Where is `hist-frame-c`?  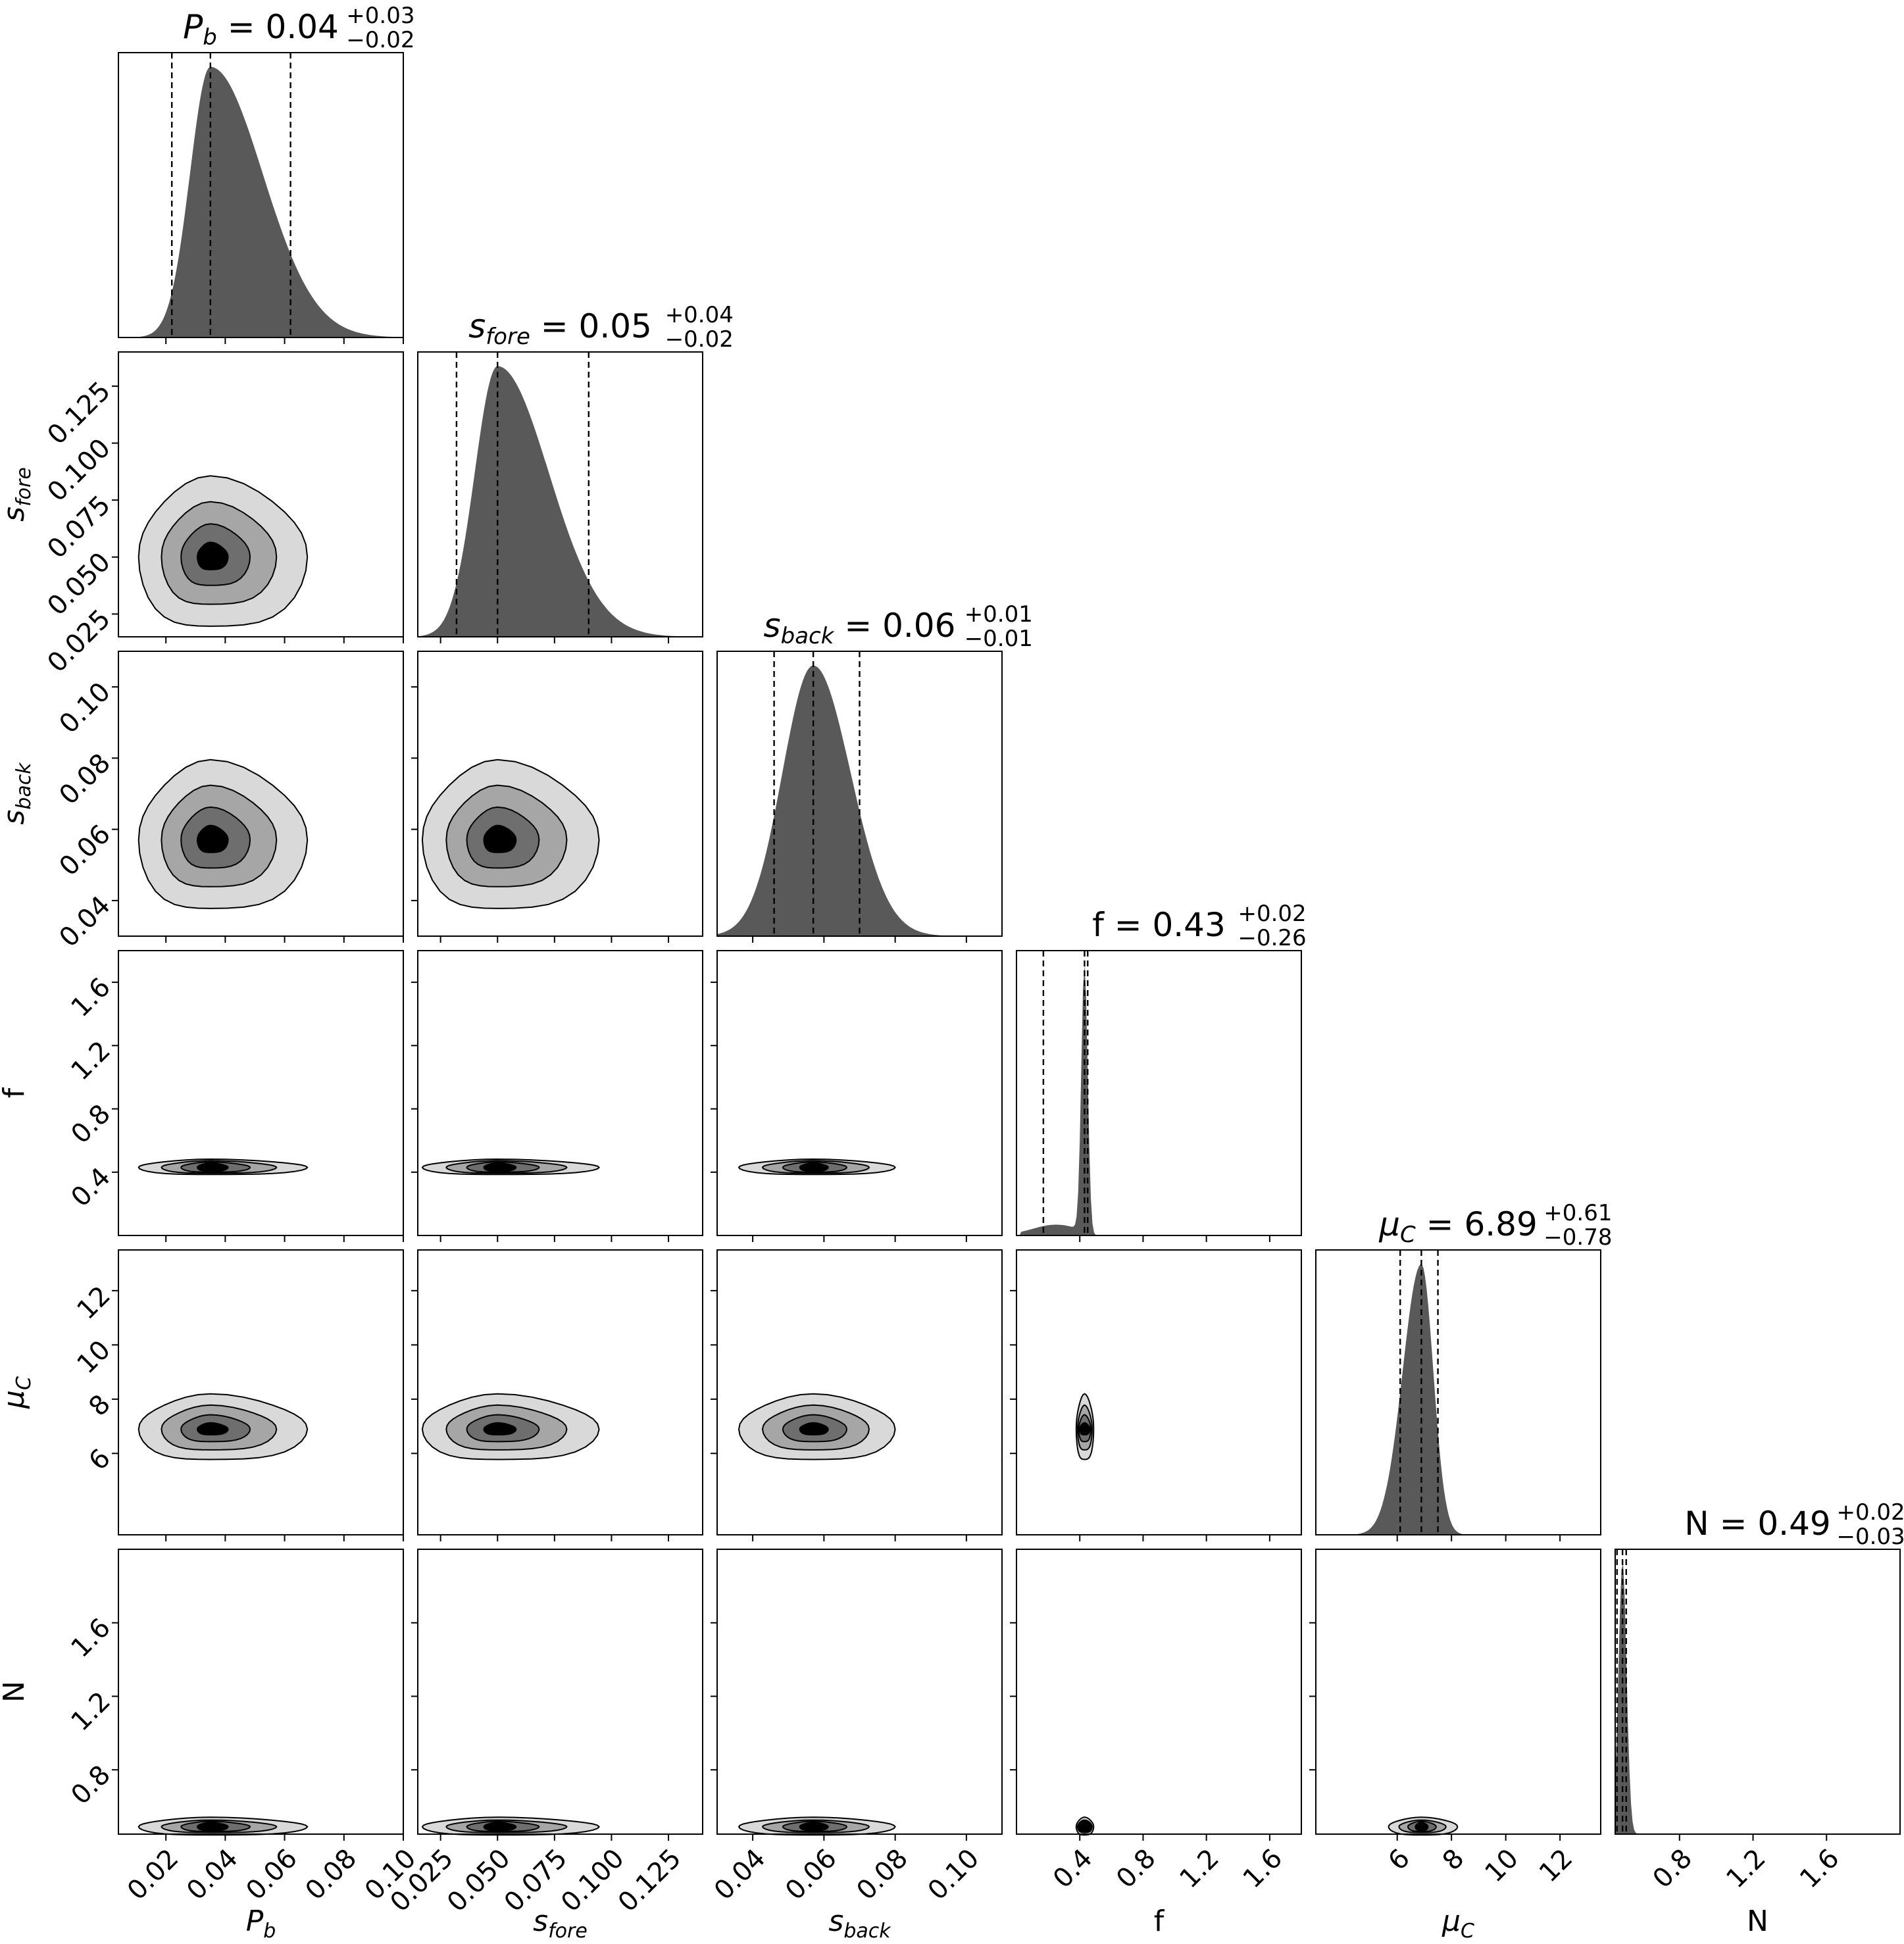
hist-frame-c is located at coordinates (1458, 1392).